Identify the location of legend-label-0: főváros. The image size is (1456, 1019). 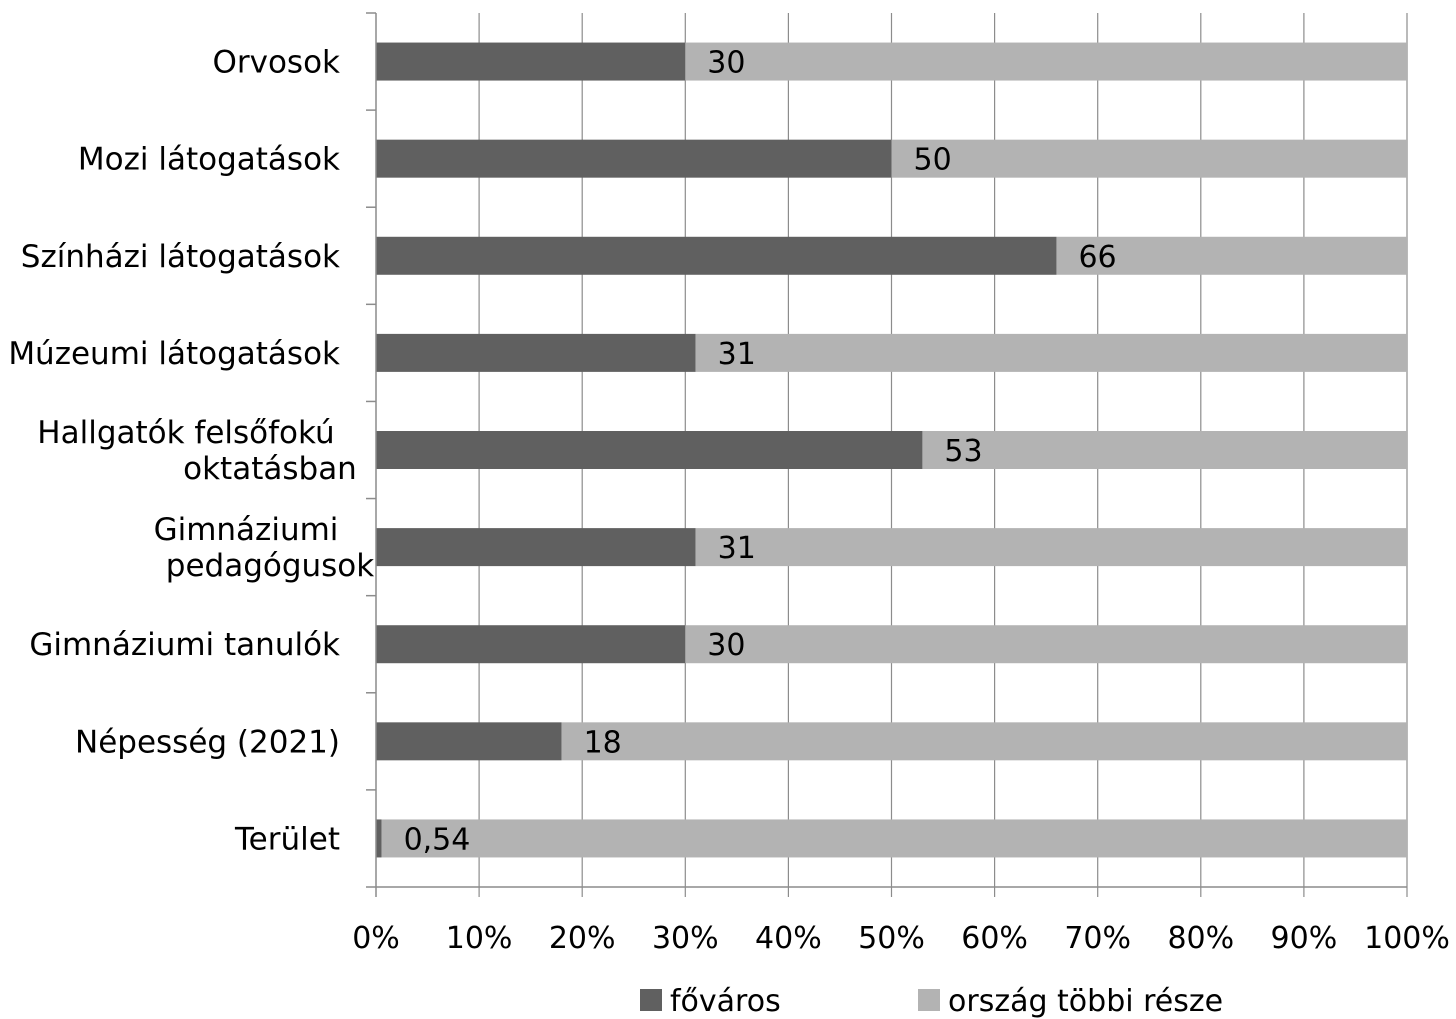
(725, 1001).